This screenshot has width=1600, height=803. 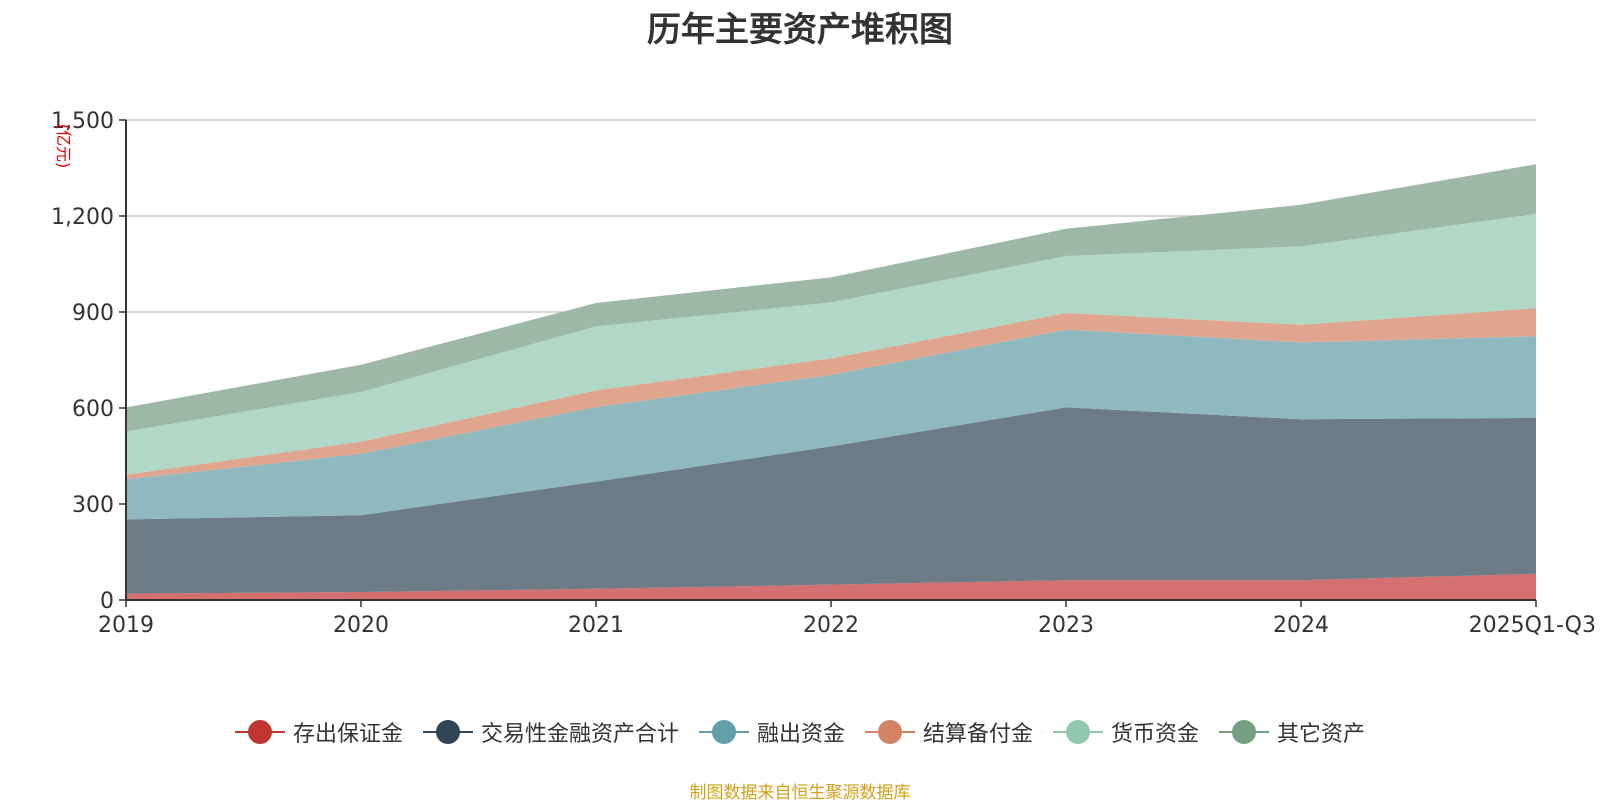 What do you see at coordinates (93, 409) in the screenshot?
I see `y-tick-label: 600` at bounding box center [93, 409].